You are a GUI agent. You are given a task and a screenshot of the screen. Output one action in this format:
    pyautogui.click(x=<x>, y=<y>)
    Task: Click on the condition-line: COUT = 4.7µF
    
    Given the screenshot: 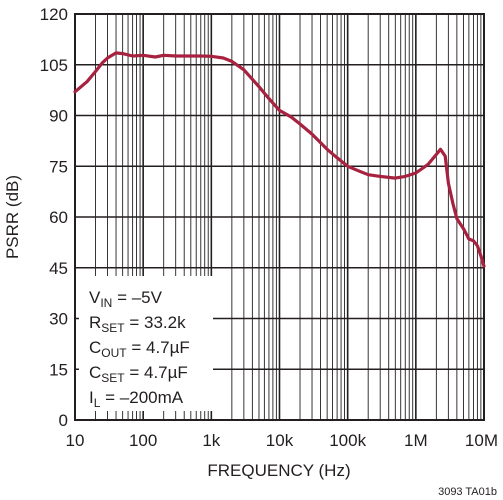 What is the action you would take?
    pyautogui.click(x=139, y=349)
    